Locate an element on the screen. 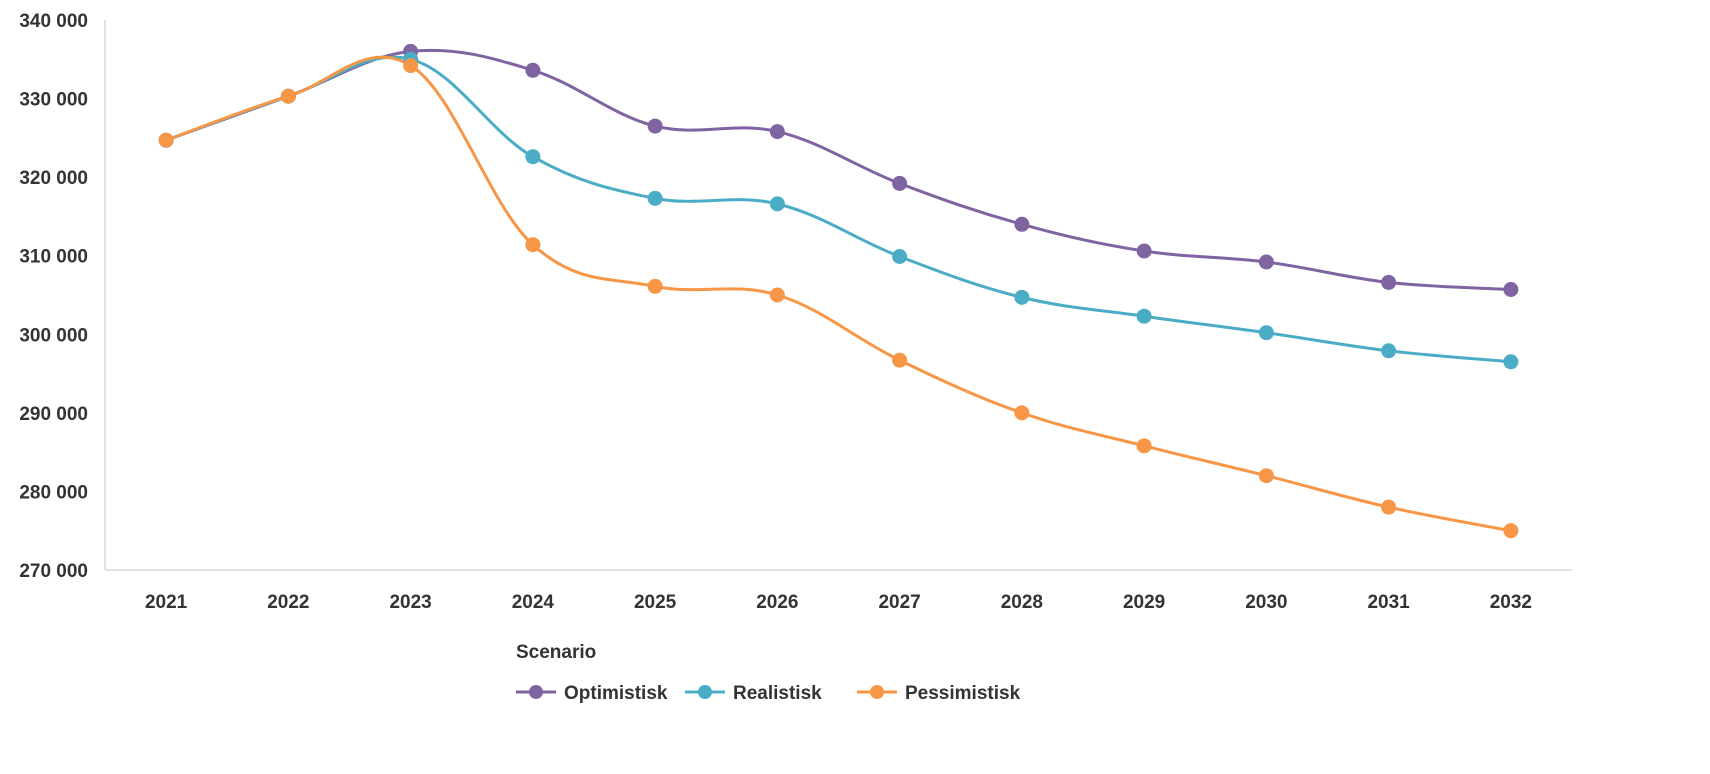  legend-items: Optimistisk Realistisk Pessimistisk is located at coordinates (768, 693).